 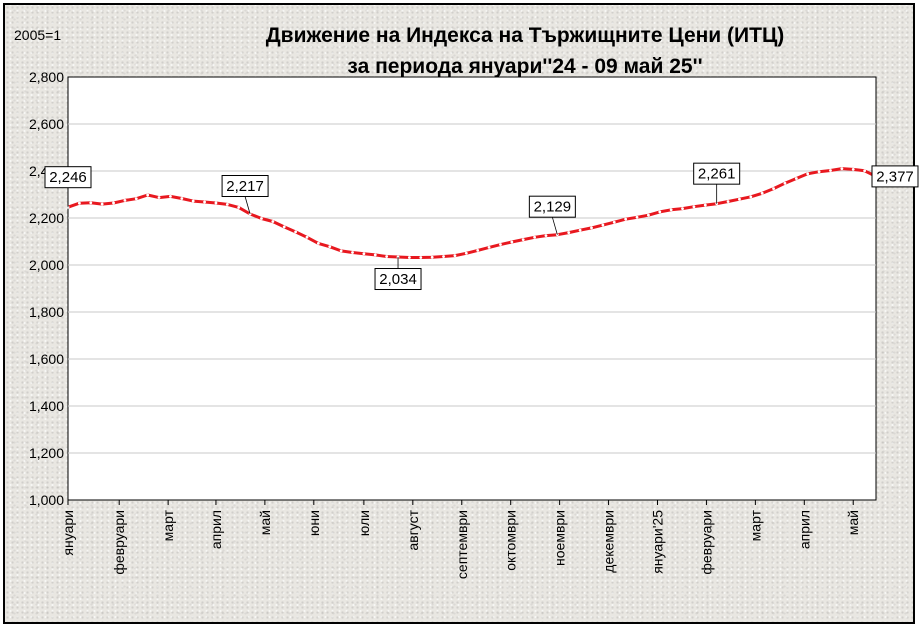 I want to click on data-label: 2,261, so click(x=717, y=174).